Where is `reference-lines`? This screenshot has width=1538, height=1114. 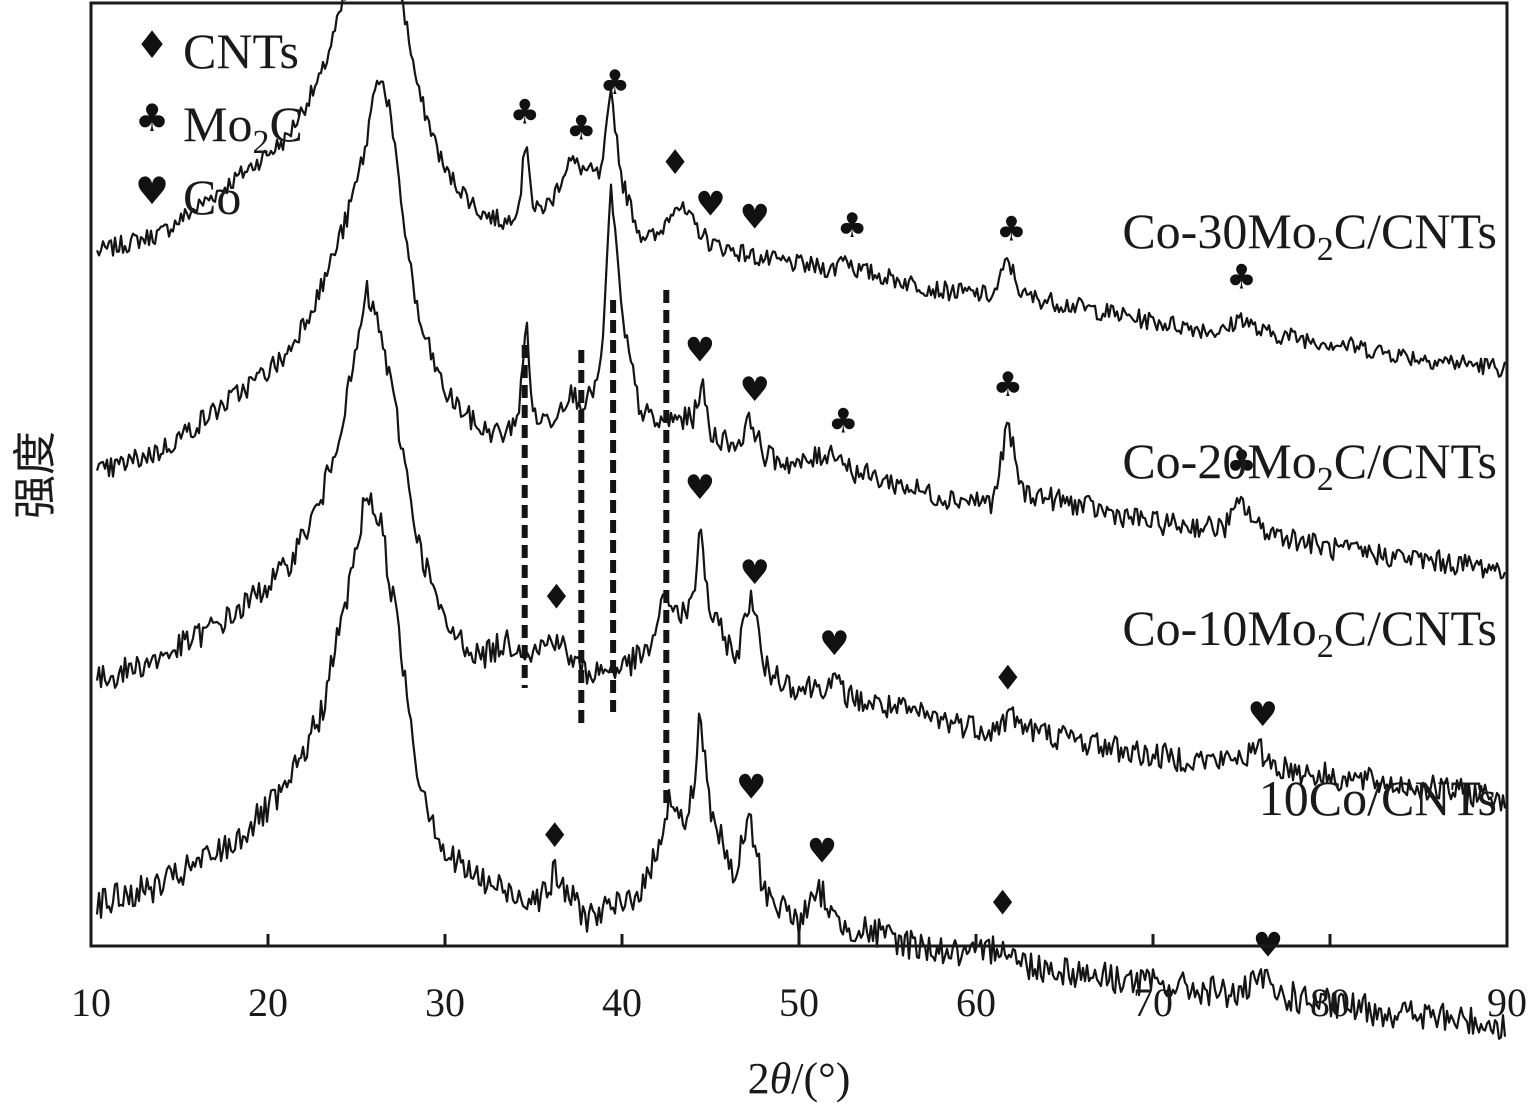 reference-lines is located at coordinates (595, 549).